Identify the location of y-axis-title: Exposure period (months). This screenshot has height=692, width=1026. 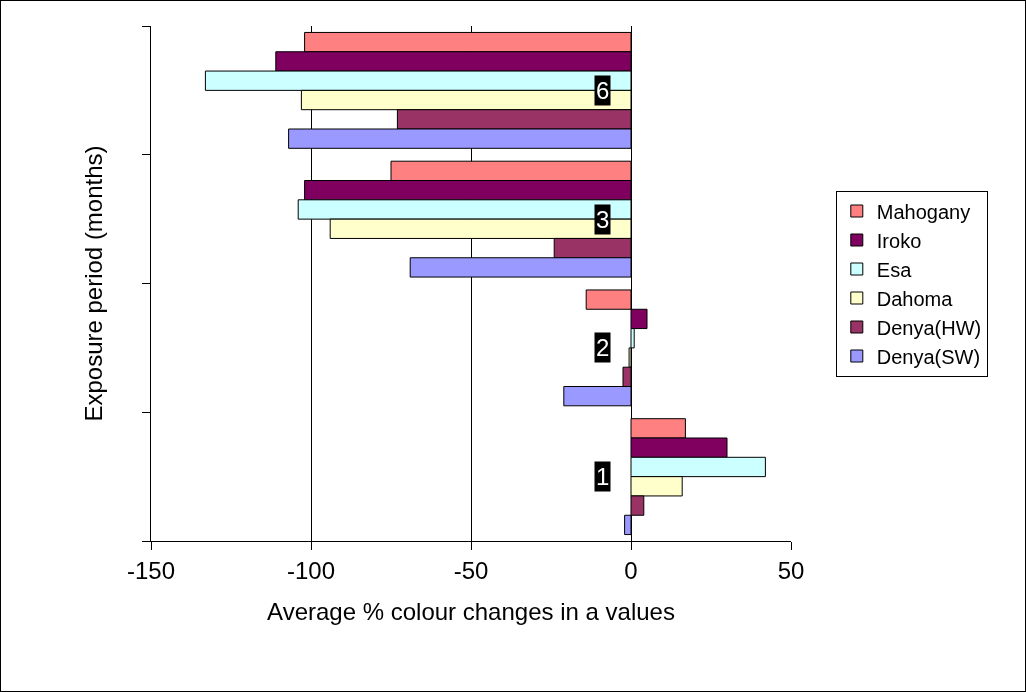
(93, 283).